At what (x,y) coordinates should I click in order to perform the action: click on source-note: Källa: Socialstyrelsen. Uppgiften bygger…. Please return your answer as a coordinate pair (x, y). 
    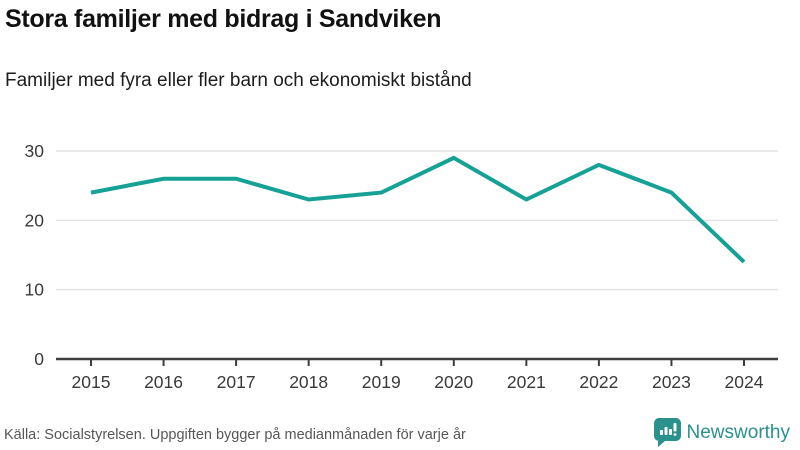
    Looking at the image, I should click on (235, 435).